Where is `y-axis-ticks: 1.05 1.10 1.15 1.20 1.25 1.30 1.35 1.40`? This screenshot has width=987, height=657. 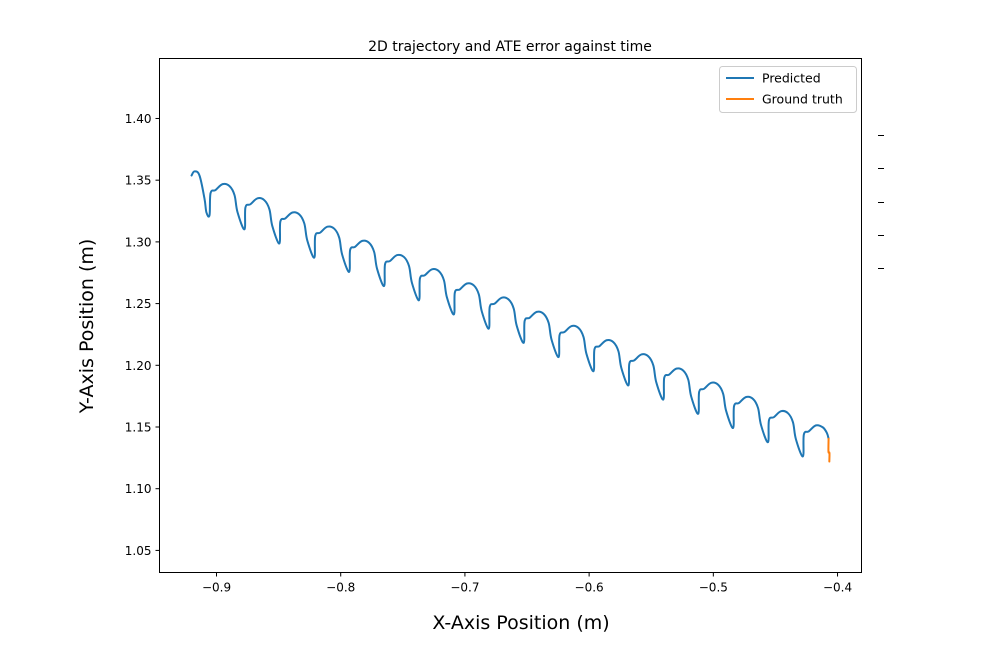 y-axis-ticks: 1.05 1.10 1.15 1.20 1.25 1.30 1.35 1.40 is located at coordinates (142, 335).